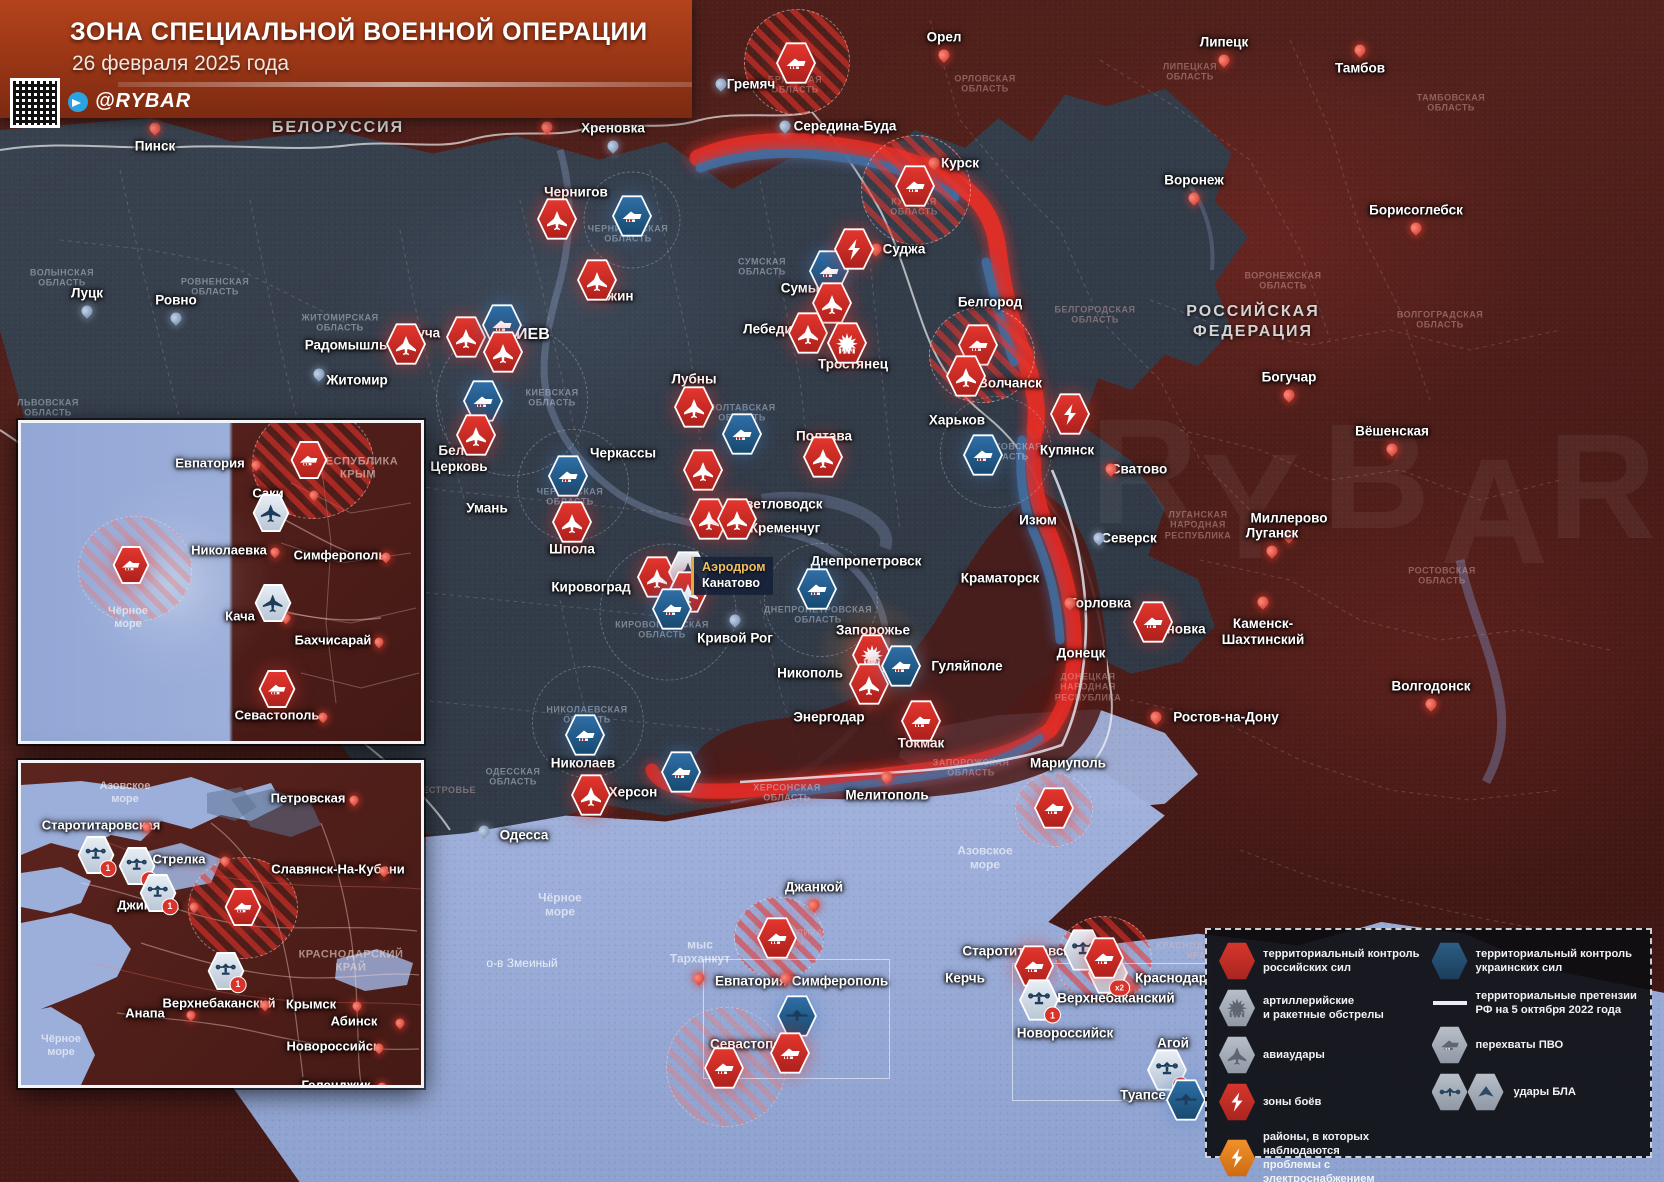 The height and width of the screenshot is (1182, 1664). Describe the element at coordinates (340, 555) in the screenshot. I see `inset-city-label: Симферополь` at that location.